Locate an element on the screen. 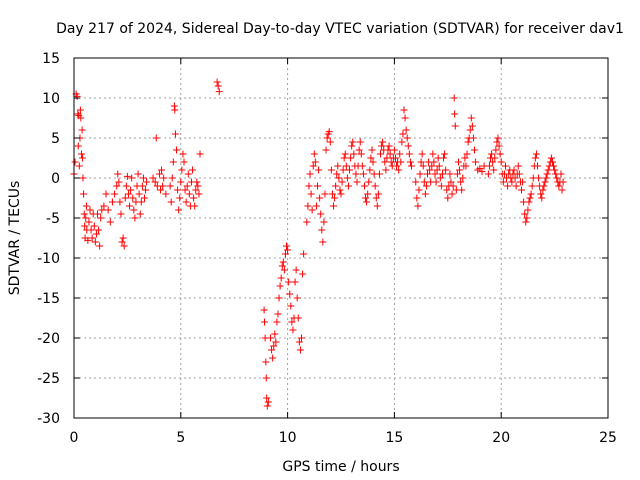 The image size is (640, 480). y-tick-label: -25 is located at coordinates (48, 379).